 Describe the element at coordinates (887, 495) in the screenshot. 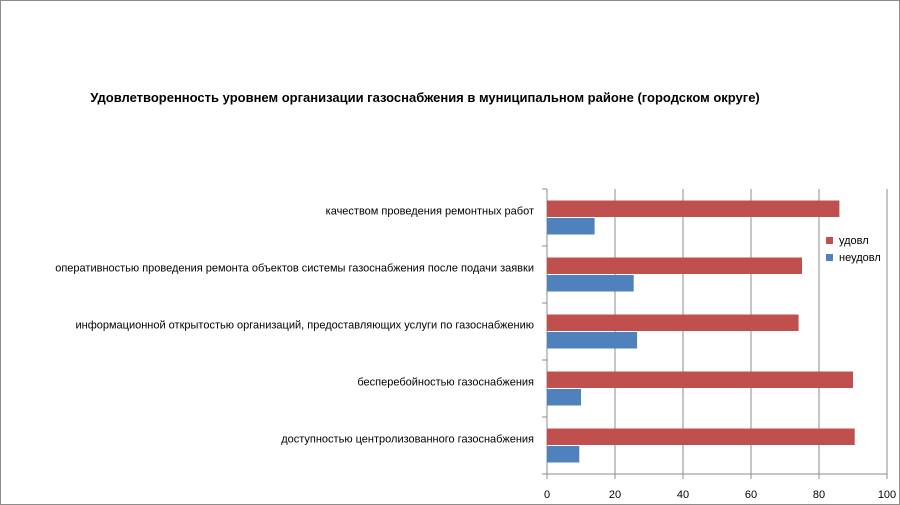

I see `x-tick-label: 100` at that location.